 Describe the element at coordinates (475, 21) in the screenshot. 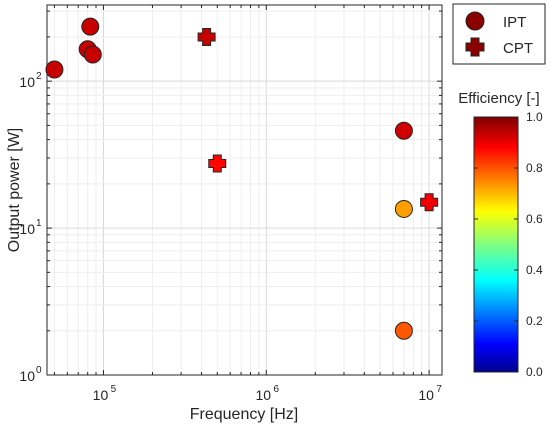

I see `legend-ipt-marker` at that location.